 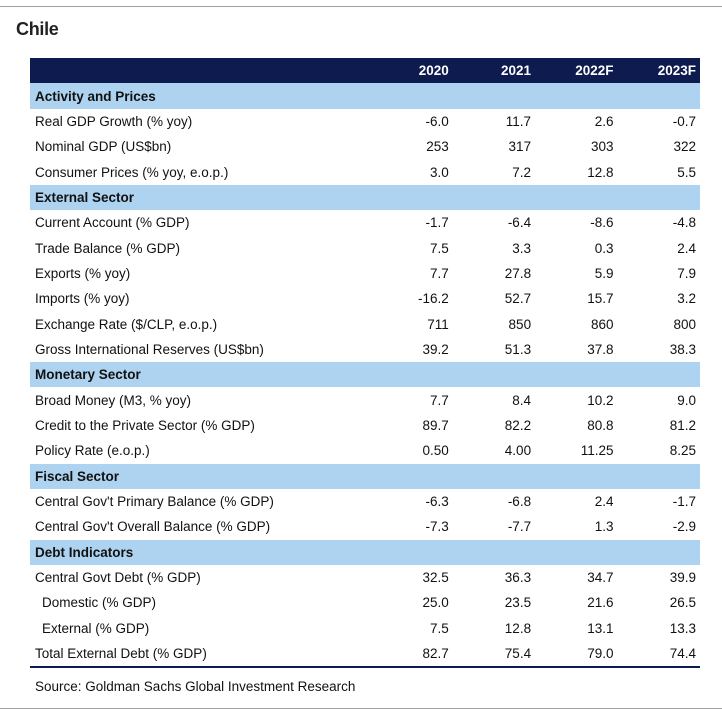 What do you see at coordinates (37, 29) in the screenshot?
I see `title: Chile` at bounding box center [37, 29].